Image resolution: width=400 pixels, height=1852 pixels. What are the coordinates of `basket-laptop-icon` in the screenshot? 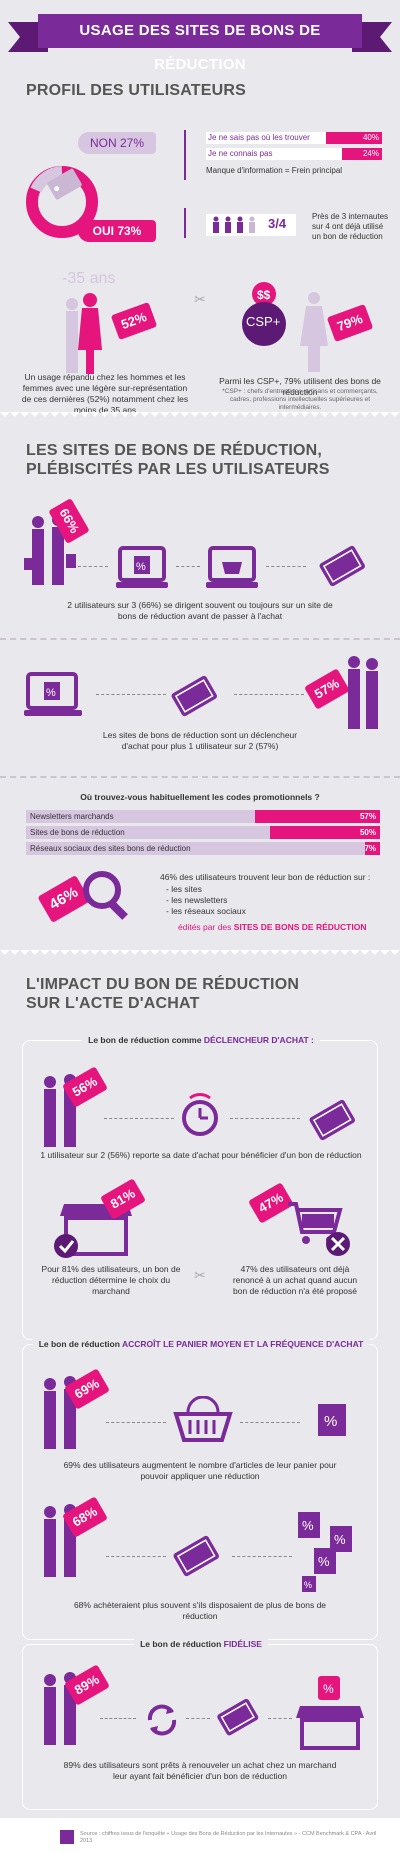 It's located at (232, 567).